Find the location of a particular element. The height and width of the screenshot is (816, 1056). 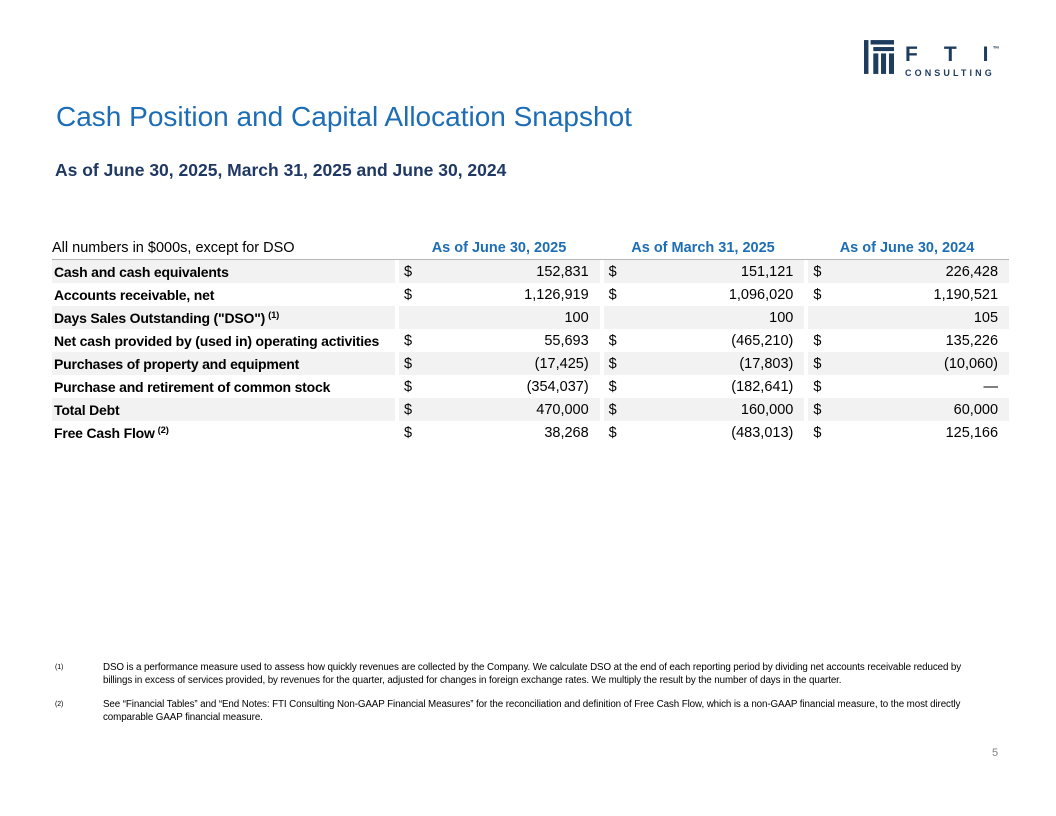

table-row-total-debt: Total Debt $470,000 $160,000 $60,000 is located at coordinates (530, 409).